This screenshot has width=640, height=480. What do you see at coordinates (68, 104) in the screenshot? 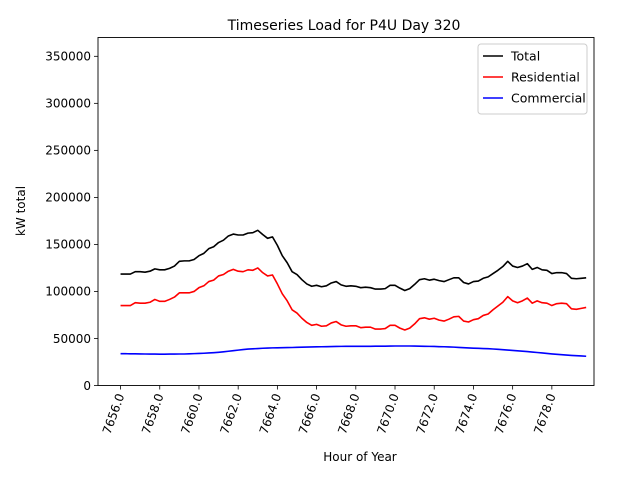
I see `y-tick-label: 300000` at bounding box center [68, 104].